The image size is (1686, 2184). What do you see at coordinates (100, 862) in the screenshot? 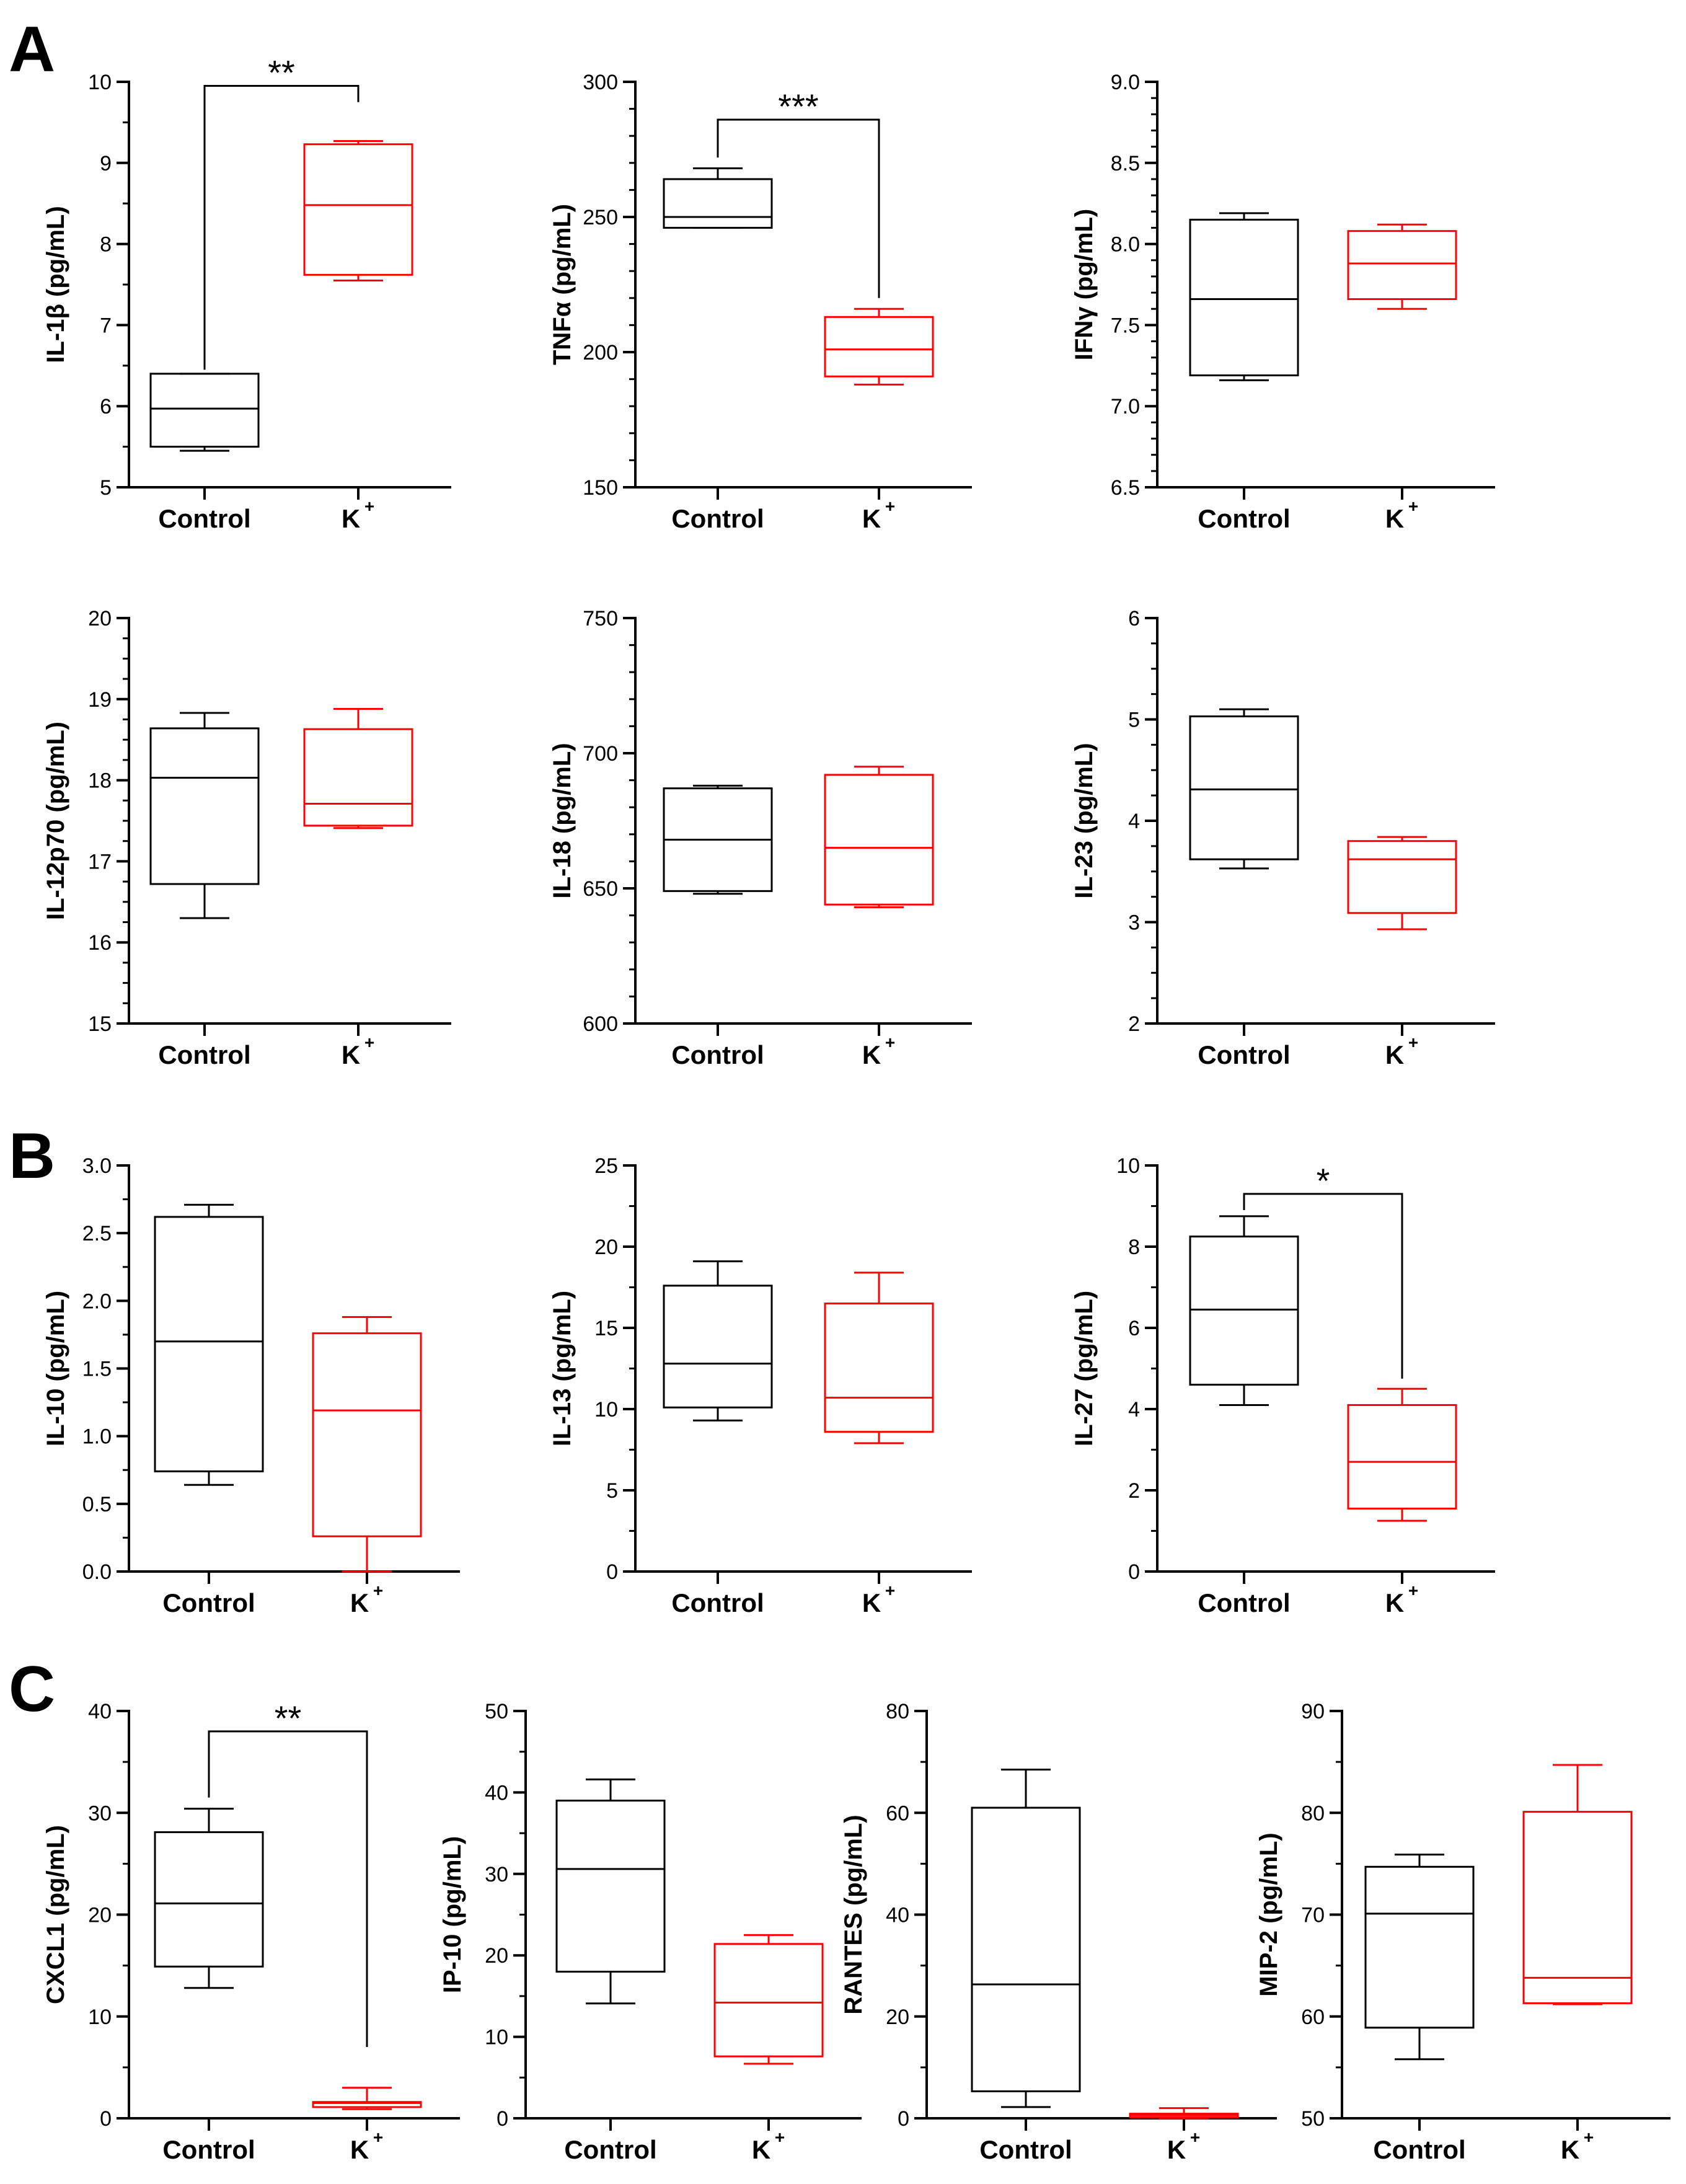
I see `y-tick-label: 17` at bounding box center [100, 862].